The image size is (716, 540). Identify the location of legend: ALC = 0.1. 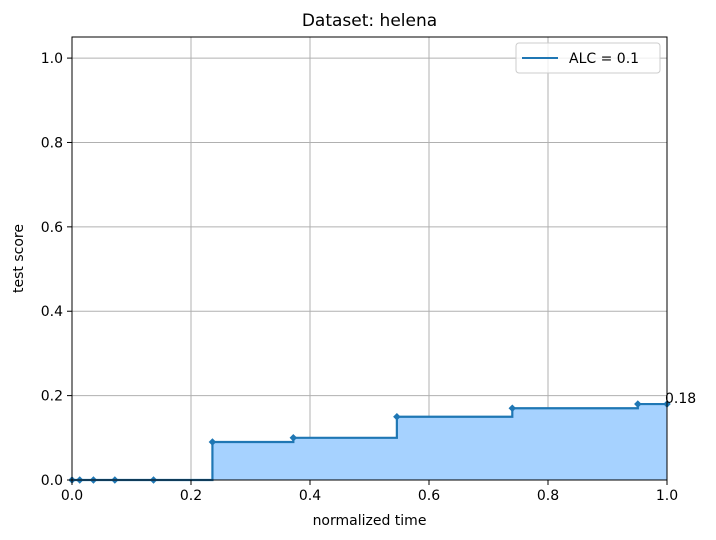
(588, 58).